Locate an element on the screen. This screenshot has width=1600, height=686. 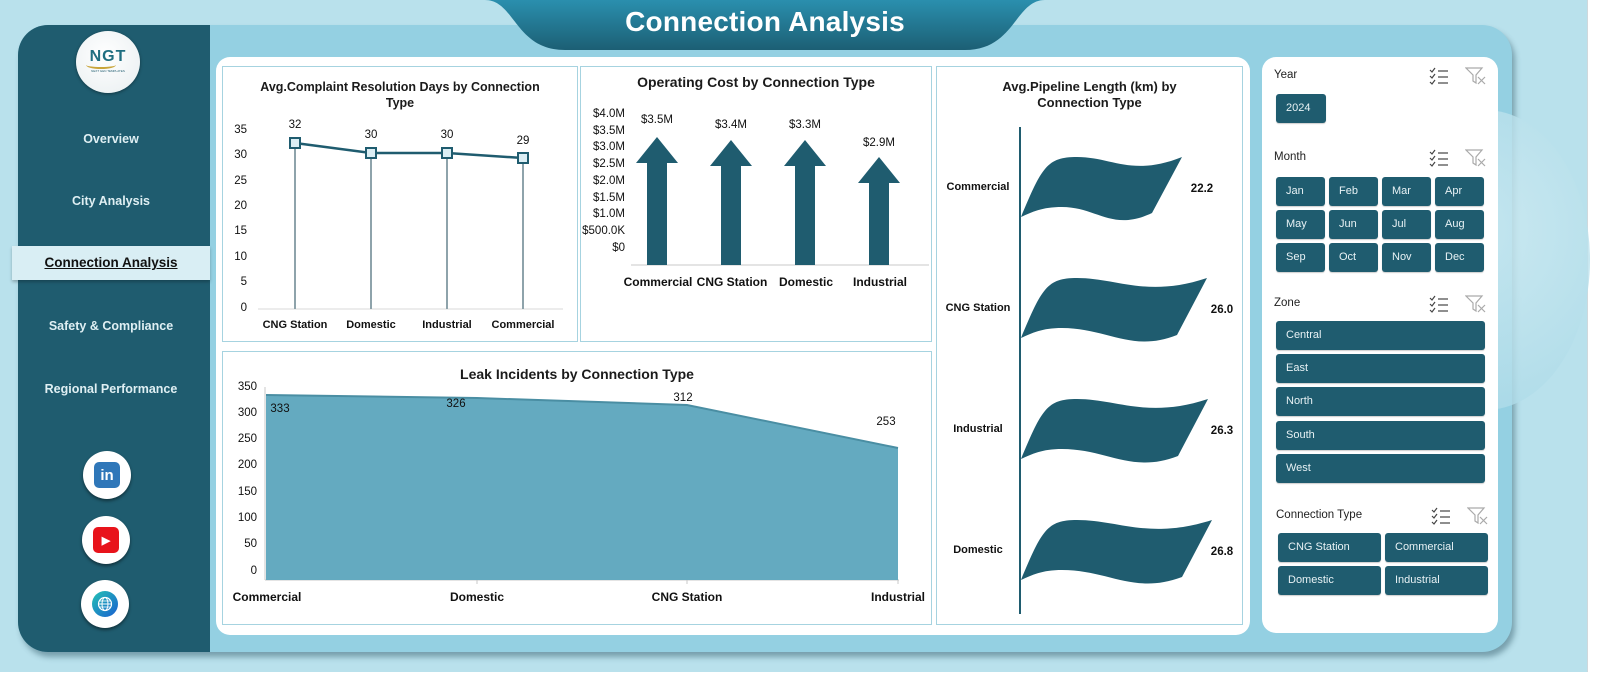
connection-type-option-cng-station: CNG Station is located at coordinates (1329, 547).